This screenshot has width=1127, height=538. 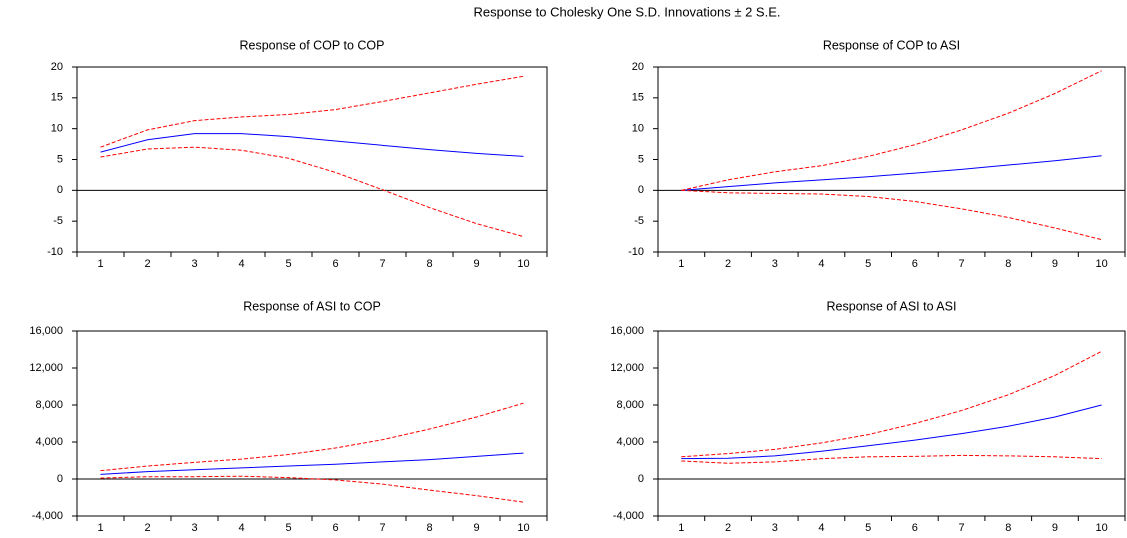 I want to click on panel-title: Response of ASI to COP, so click(x=312, y=306).